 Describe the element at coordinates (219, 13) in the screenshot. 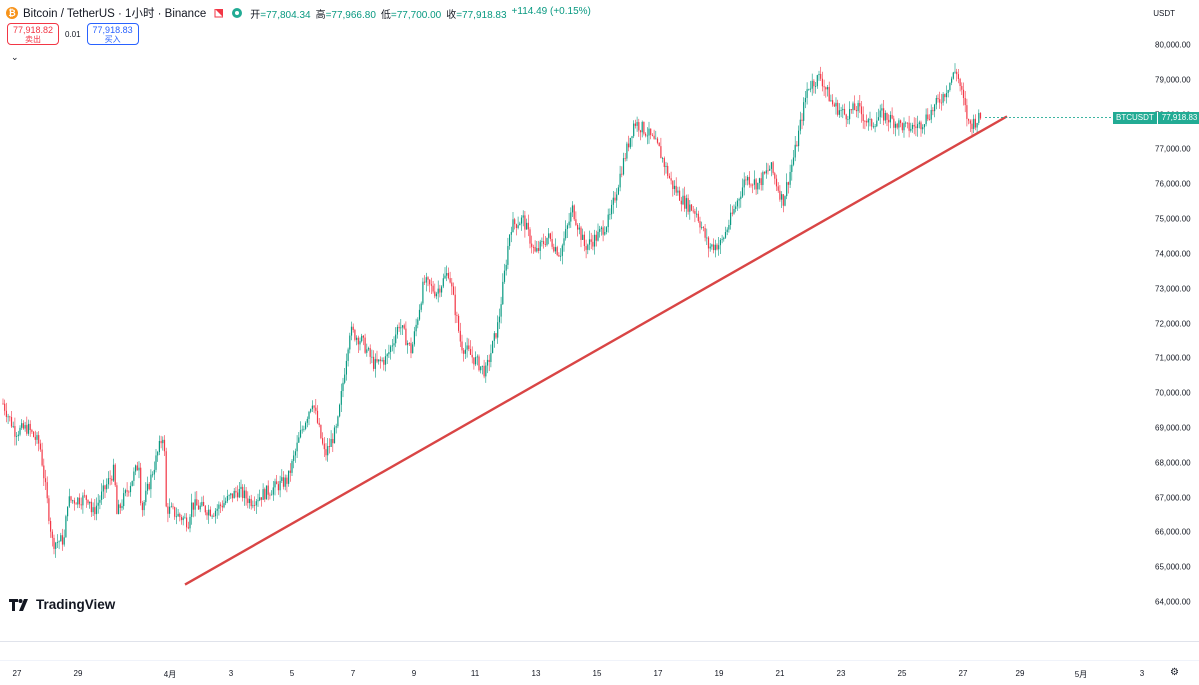

I see `flag-icon` at that location.